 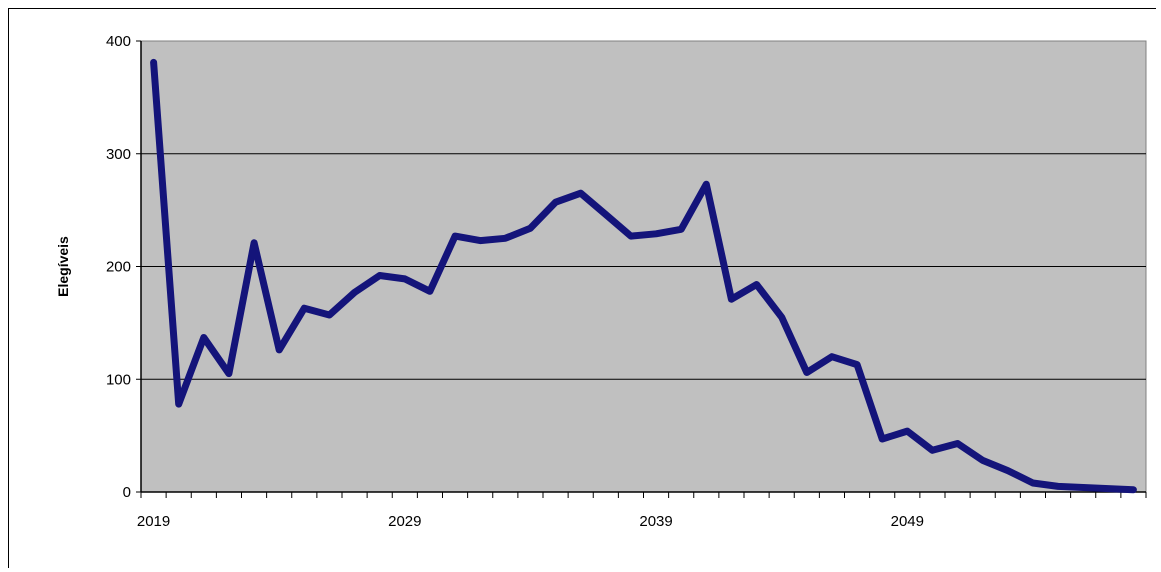 What do you see at coordinates (643, 495) in the screenshot?
I see `x-axis-ticks` at bounding box center [643, 495].